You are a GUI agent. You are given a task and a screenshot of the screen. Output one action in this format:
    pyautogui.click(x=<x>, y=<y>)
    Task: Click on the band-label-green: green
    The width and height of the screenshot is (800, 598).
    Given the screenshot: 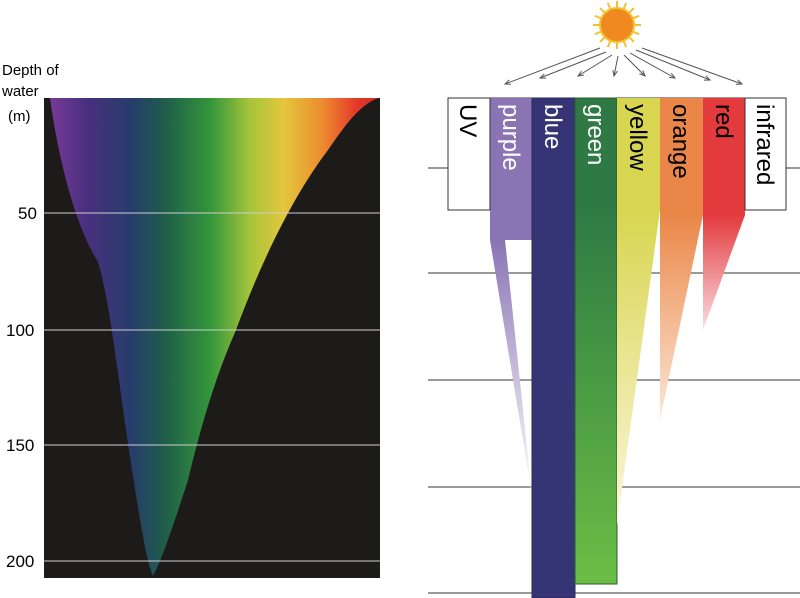 What is the action you would take?
    pyautogui.click(x=595, y=134)
    